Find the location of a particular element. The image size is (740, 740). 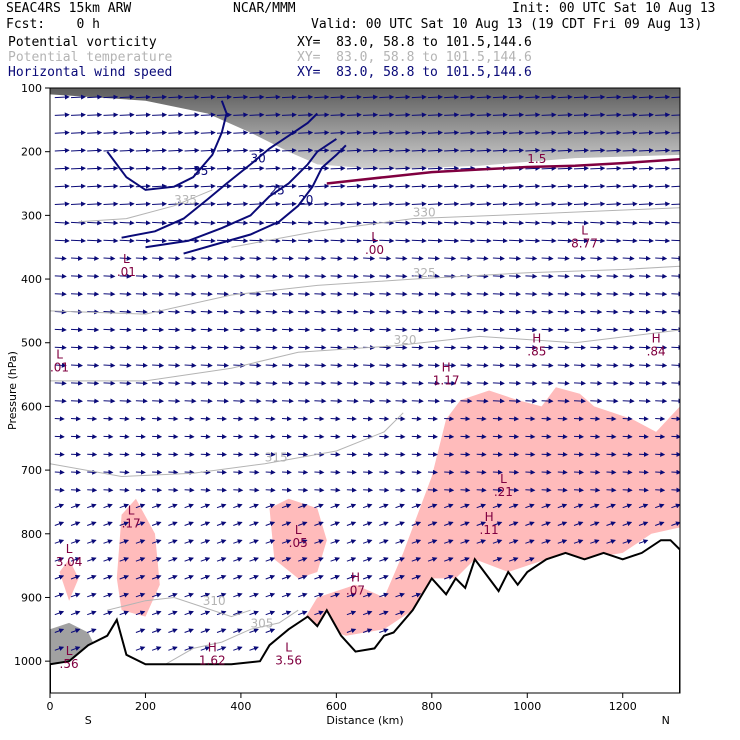

x-tick-label: 1000 is located at coordinates (527, 706).